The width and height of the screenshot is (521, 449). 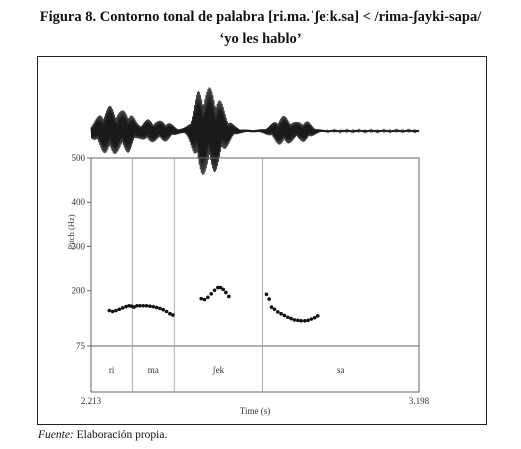 What do you see at coordinates (79, 291) in the screenshot?
I see `y-tick-label: 200` at bounding box center [79, 291].